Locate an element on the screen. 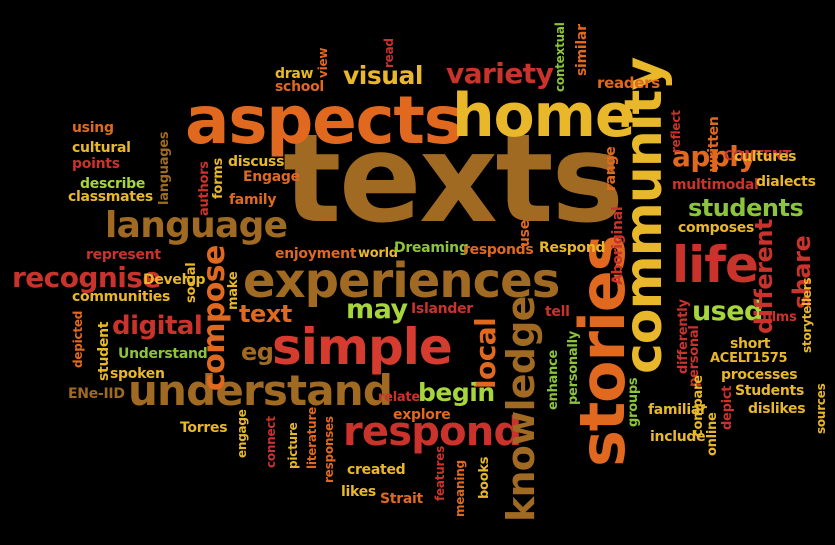 The image size is (835, 545). word-include: include is located at coordinates (678, 437).